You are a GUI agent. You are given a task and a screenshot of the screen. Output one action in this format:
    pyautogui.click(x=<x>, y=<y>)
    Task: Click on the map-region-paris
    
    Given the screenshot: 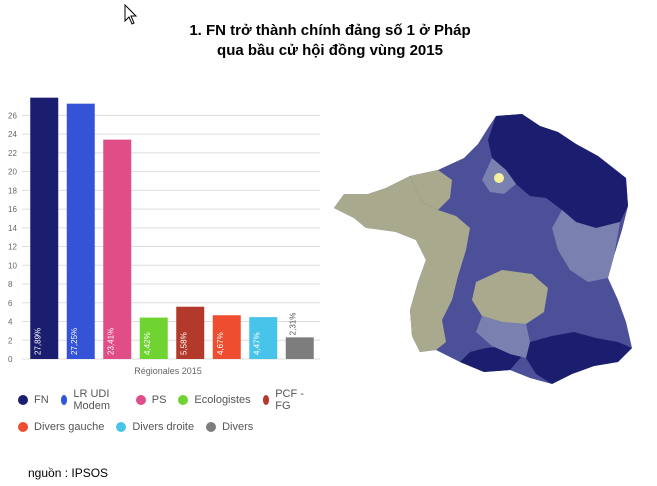 What is the action you would take?
    pyautogui.click(x=499, y=178)
    